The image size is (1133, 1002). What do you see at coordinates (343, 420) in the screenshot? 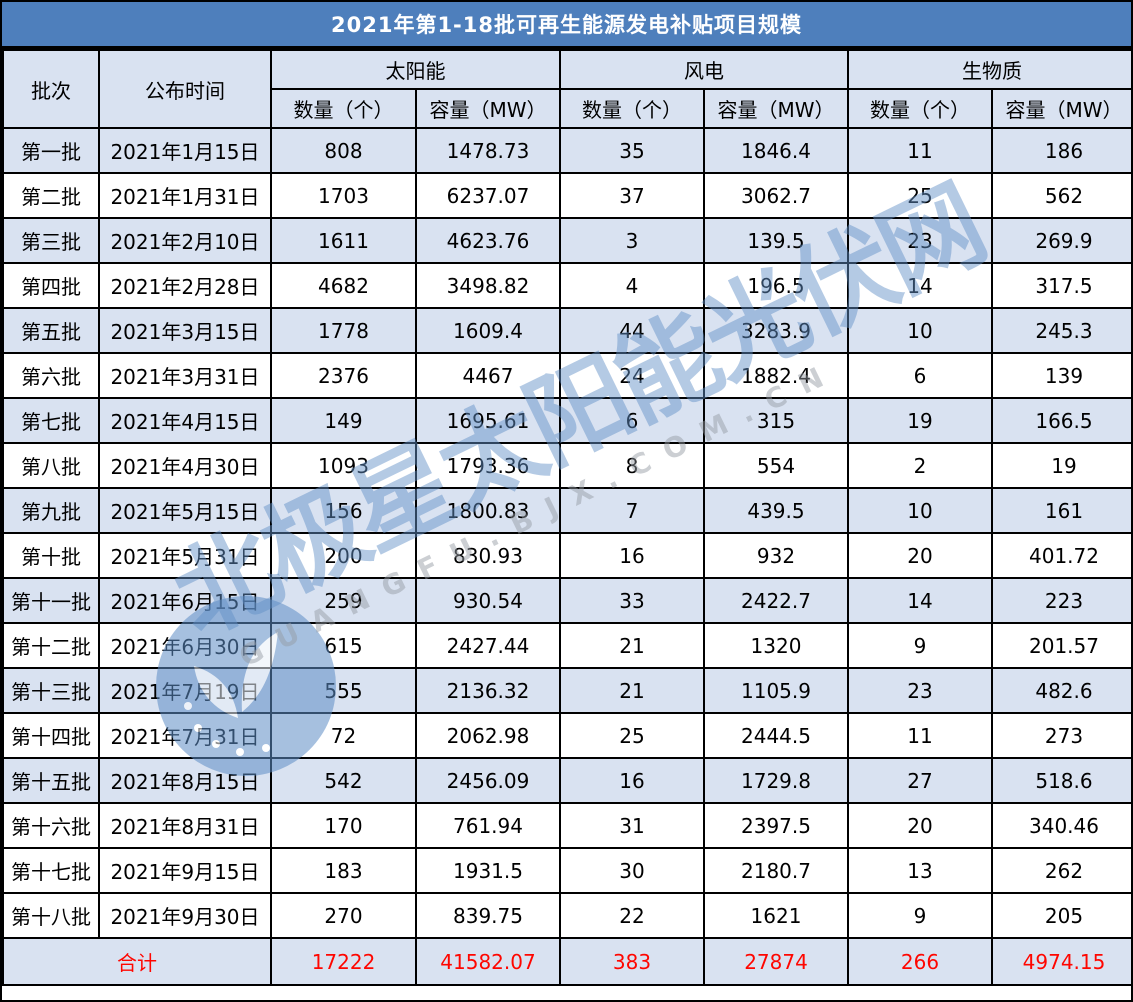
I see `value-cell: 149` at bounding box center [343, 420].